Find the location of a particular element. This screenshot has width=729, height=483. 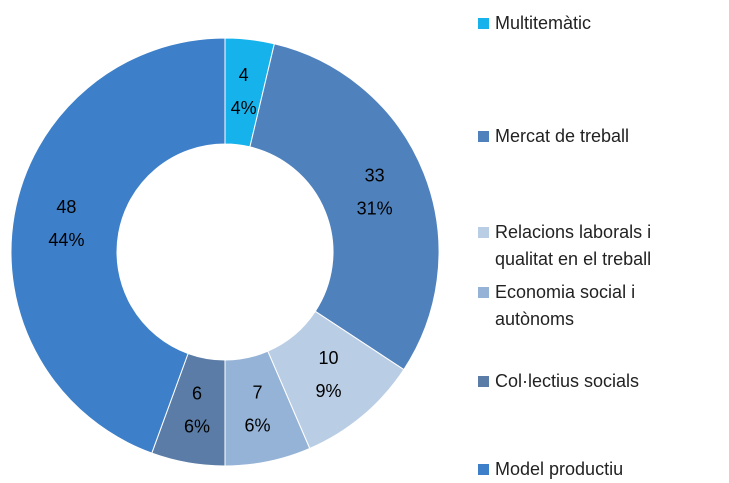

slice-value-label: 6 is located at coordinates (197, 393).